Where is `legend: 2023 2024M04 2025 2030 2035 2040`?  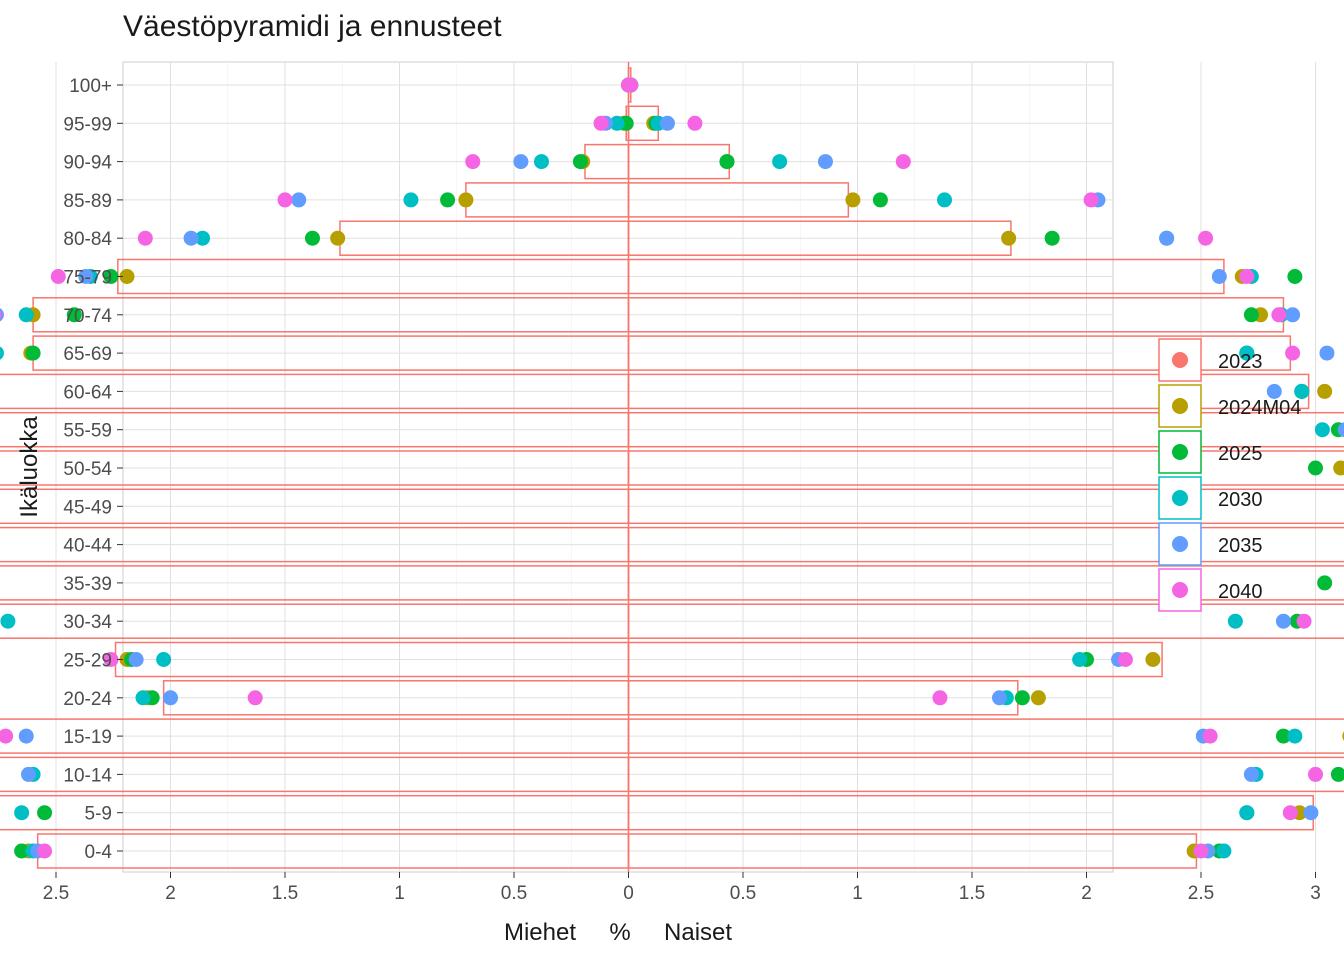 legend: 2023 2024M04 2025 2030 2035 2040 is located at coordinates (1229, 475).